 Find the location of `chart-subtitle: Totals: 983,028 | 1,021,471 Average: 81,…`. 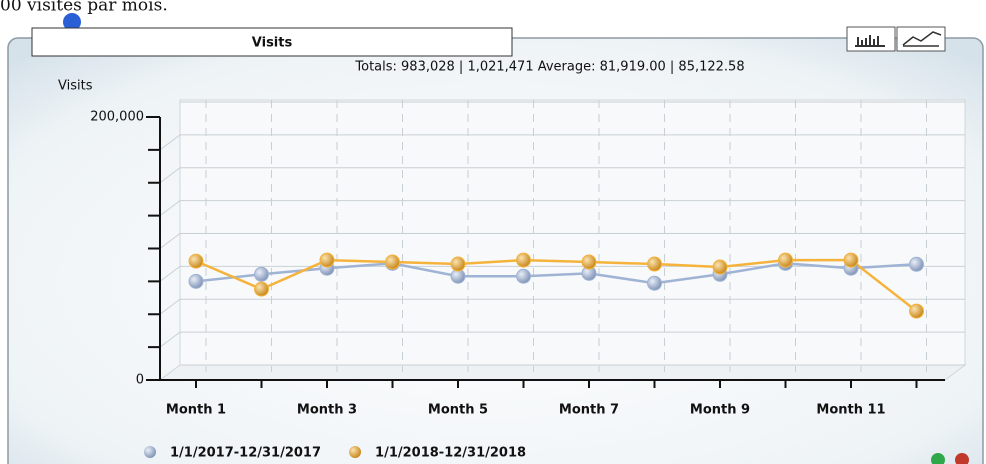

chart-subtitle: Totals: 983,028 | 1,021,471 Average: 81,… is located at coordinates (549, 67).